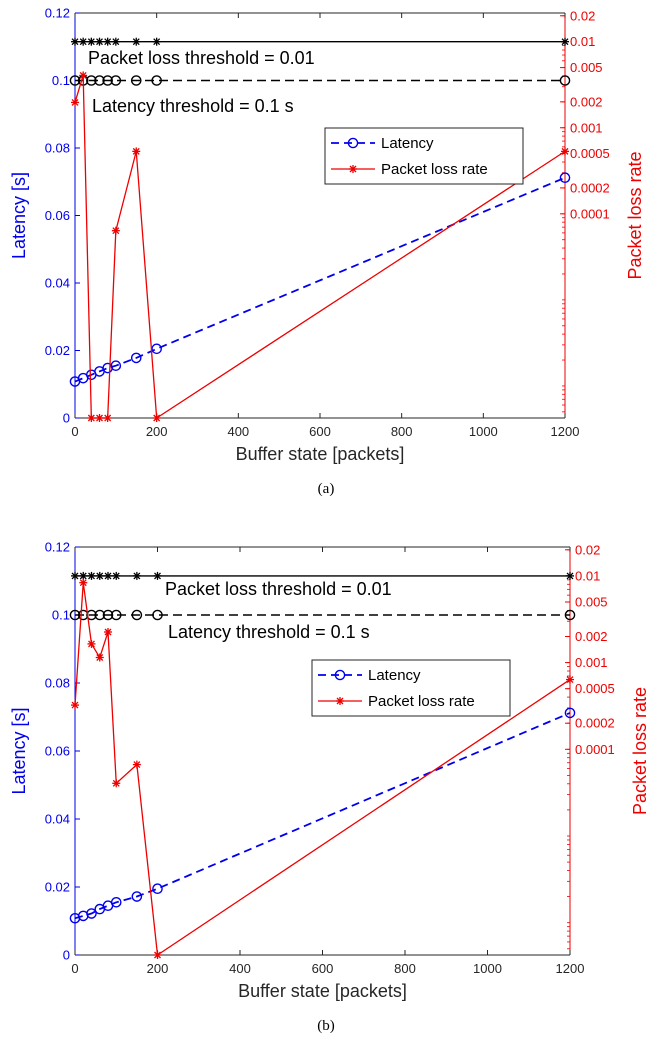 Image resolution: width=652 pixels, height=1050 pixels. I want to click on y-tick-label-left: 0, so click(66, 955).